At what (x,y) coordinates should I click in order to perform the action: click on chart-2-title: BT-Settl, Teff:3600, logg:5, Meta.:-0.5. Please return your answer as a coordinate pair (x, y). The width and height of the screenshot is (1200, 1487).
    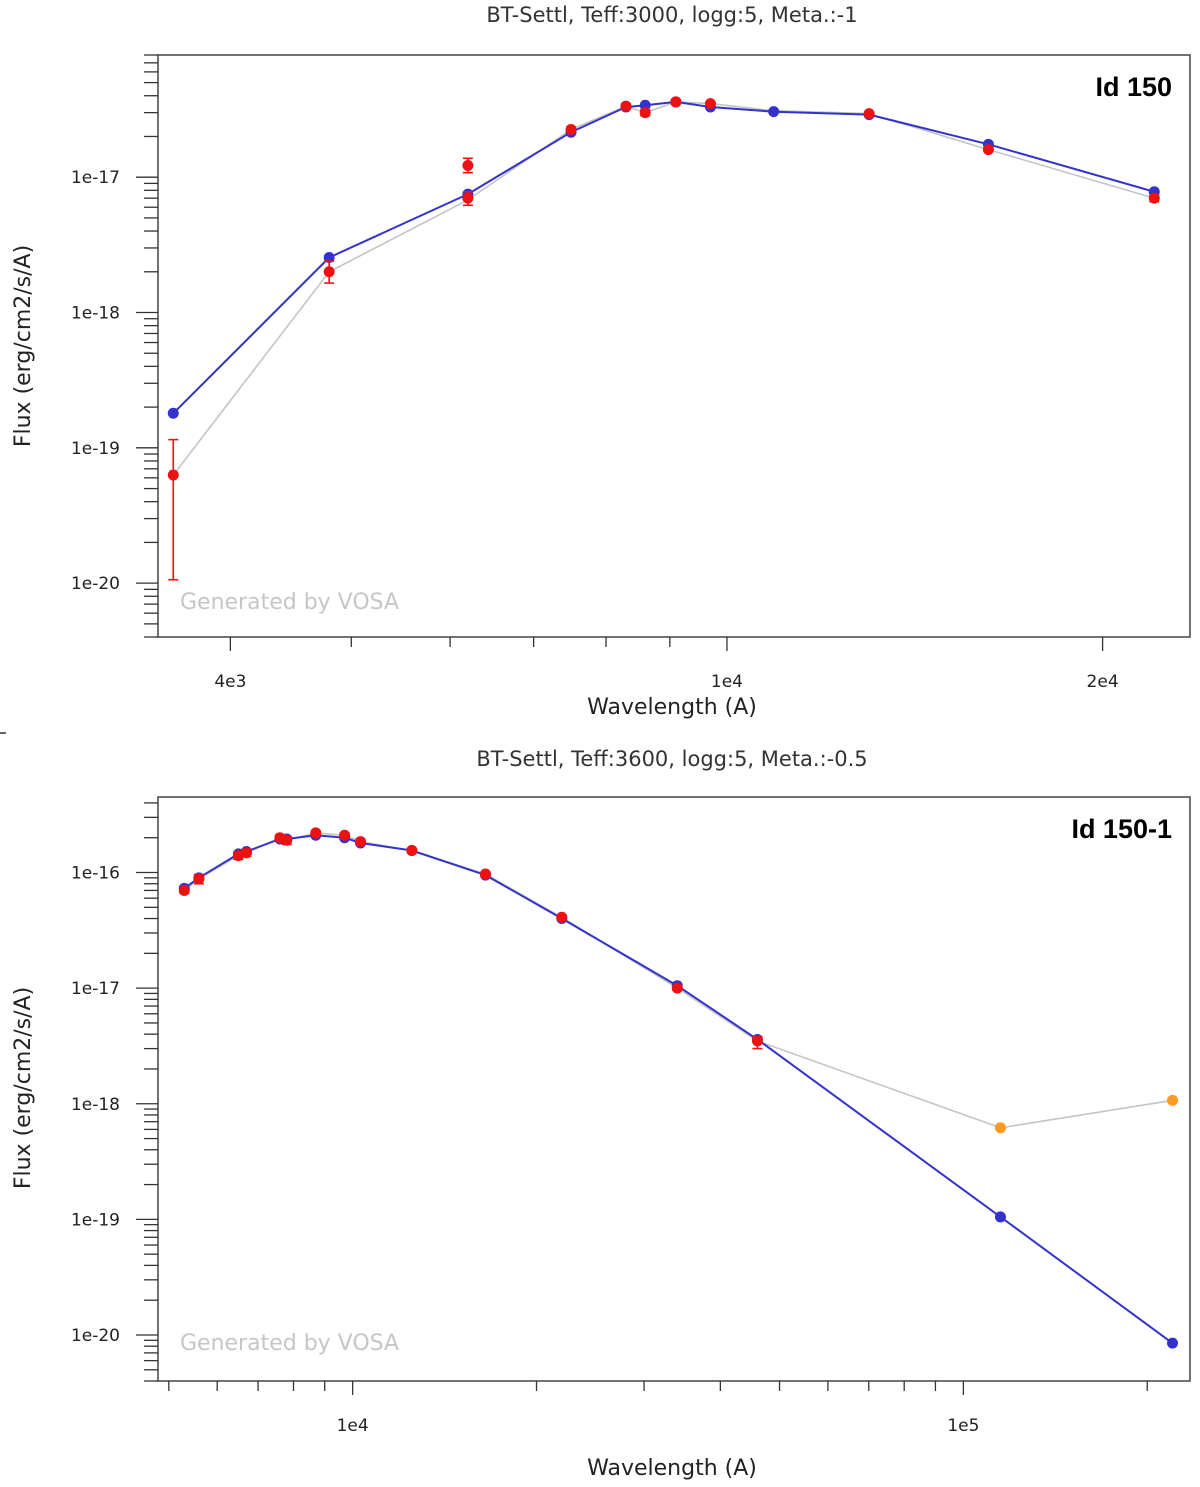
    Looking at the image, I should click on (671, 759).